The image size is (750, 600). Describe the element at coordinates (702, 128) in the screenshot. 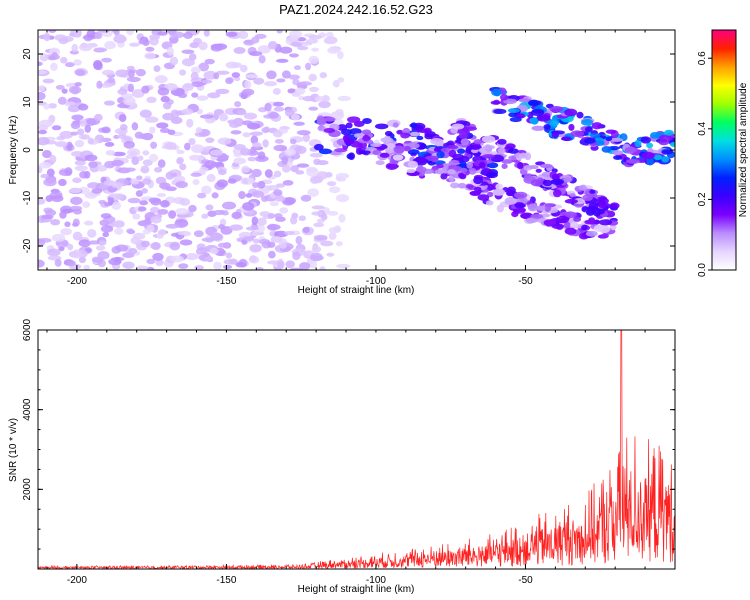

I see `colorbar-tick-label: 0.4` at that location.